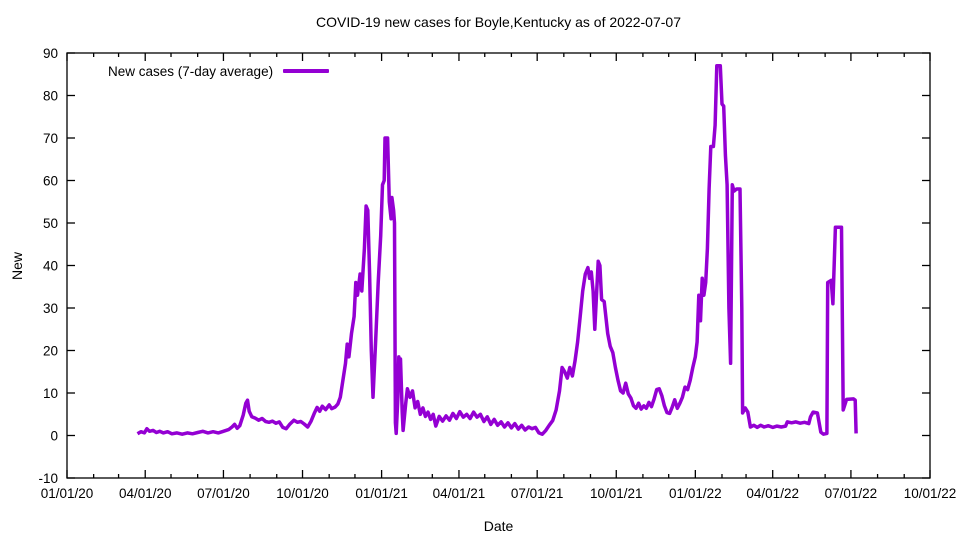 This screenshot has height=540, width=960. I want to click on y-tick-label: 10, so click(50, 393).